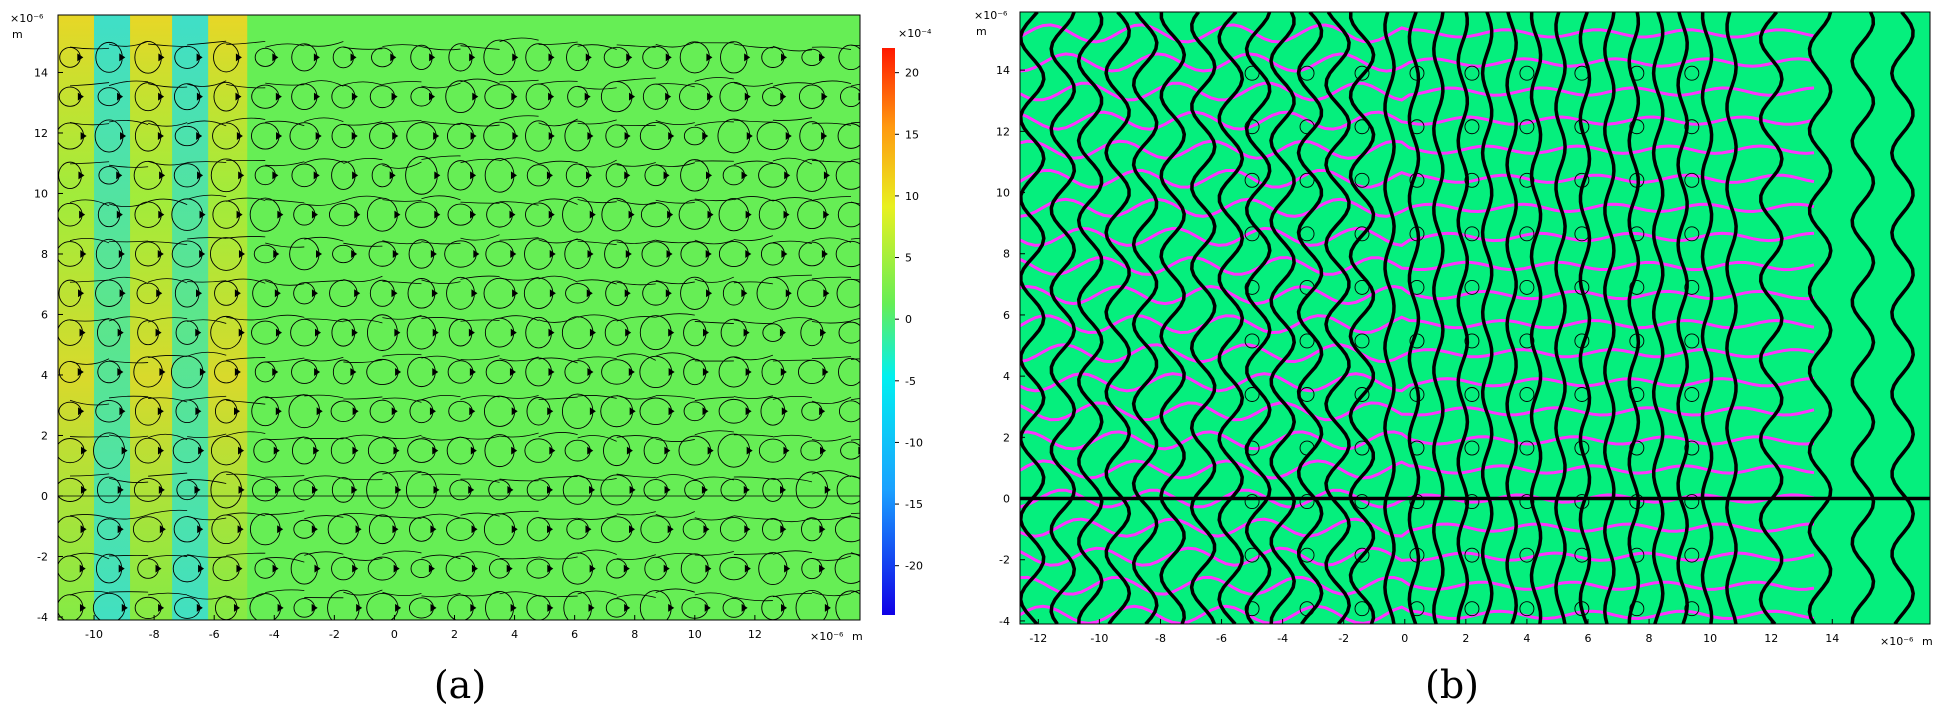  Describe the element at coordinates (1003, 70) in the screenshot. I see `panel-b-y-tick-label: 14` at that location.